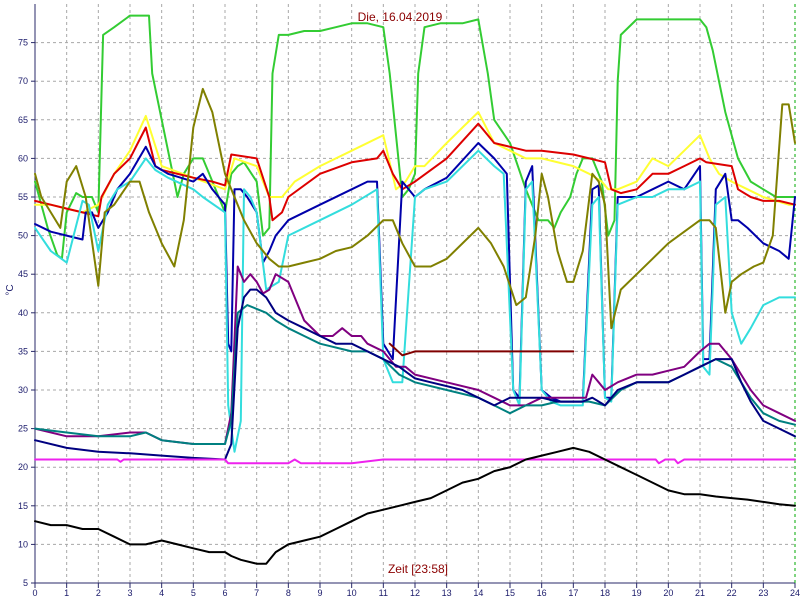 This screenshot has height=600, width=800. I want to click on x-tick-label: 4, so click(161, 593).